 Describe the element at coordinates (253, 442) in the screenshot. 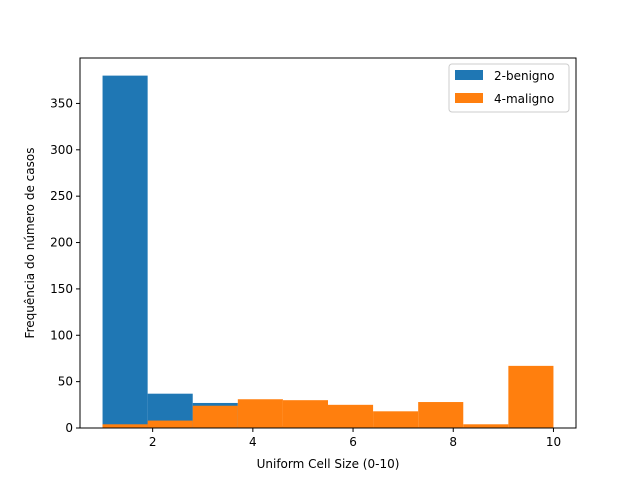

I see `x-tick-label: 4` at that location.